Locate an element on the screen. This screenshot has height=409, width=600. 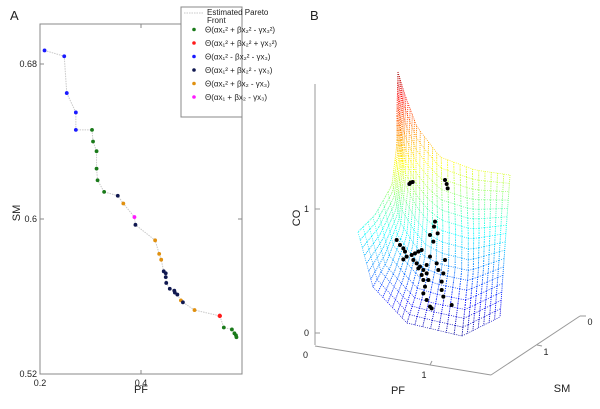
legend-label: Θ(αx₁² + βx₂² - γx₃) is located at coordinates (239, 70).